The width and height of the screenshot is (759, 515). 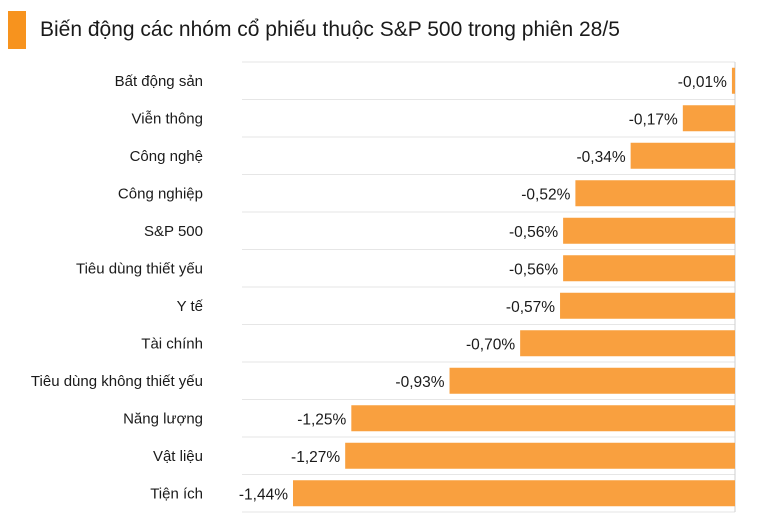 What do you see at coordinates (159, 81) in the screenshot?
I see `category-label: Bất động sản` at bounding box center [159, 81].